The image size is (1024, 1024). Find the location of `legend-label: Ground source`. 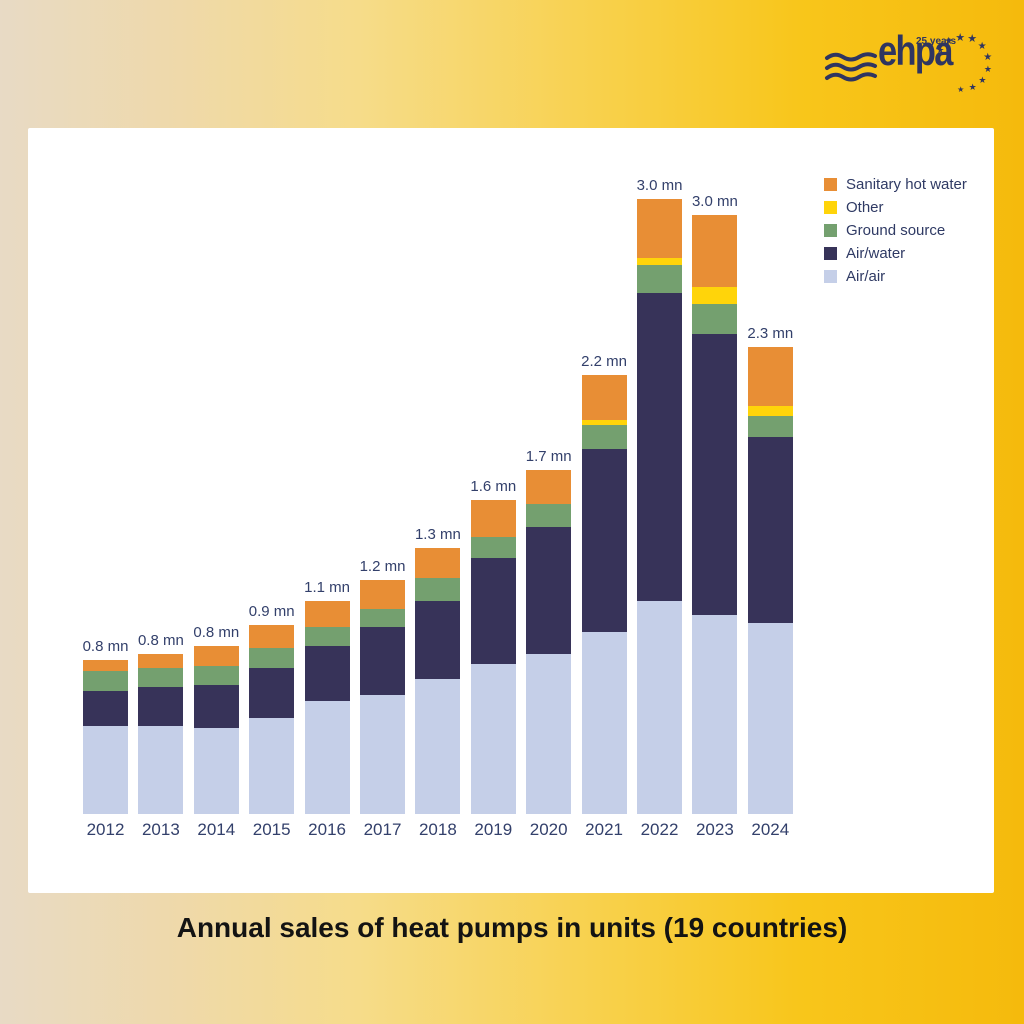

legend-label: Ground source is located at coordinates (896, 230).